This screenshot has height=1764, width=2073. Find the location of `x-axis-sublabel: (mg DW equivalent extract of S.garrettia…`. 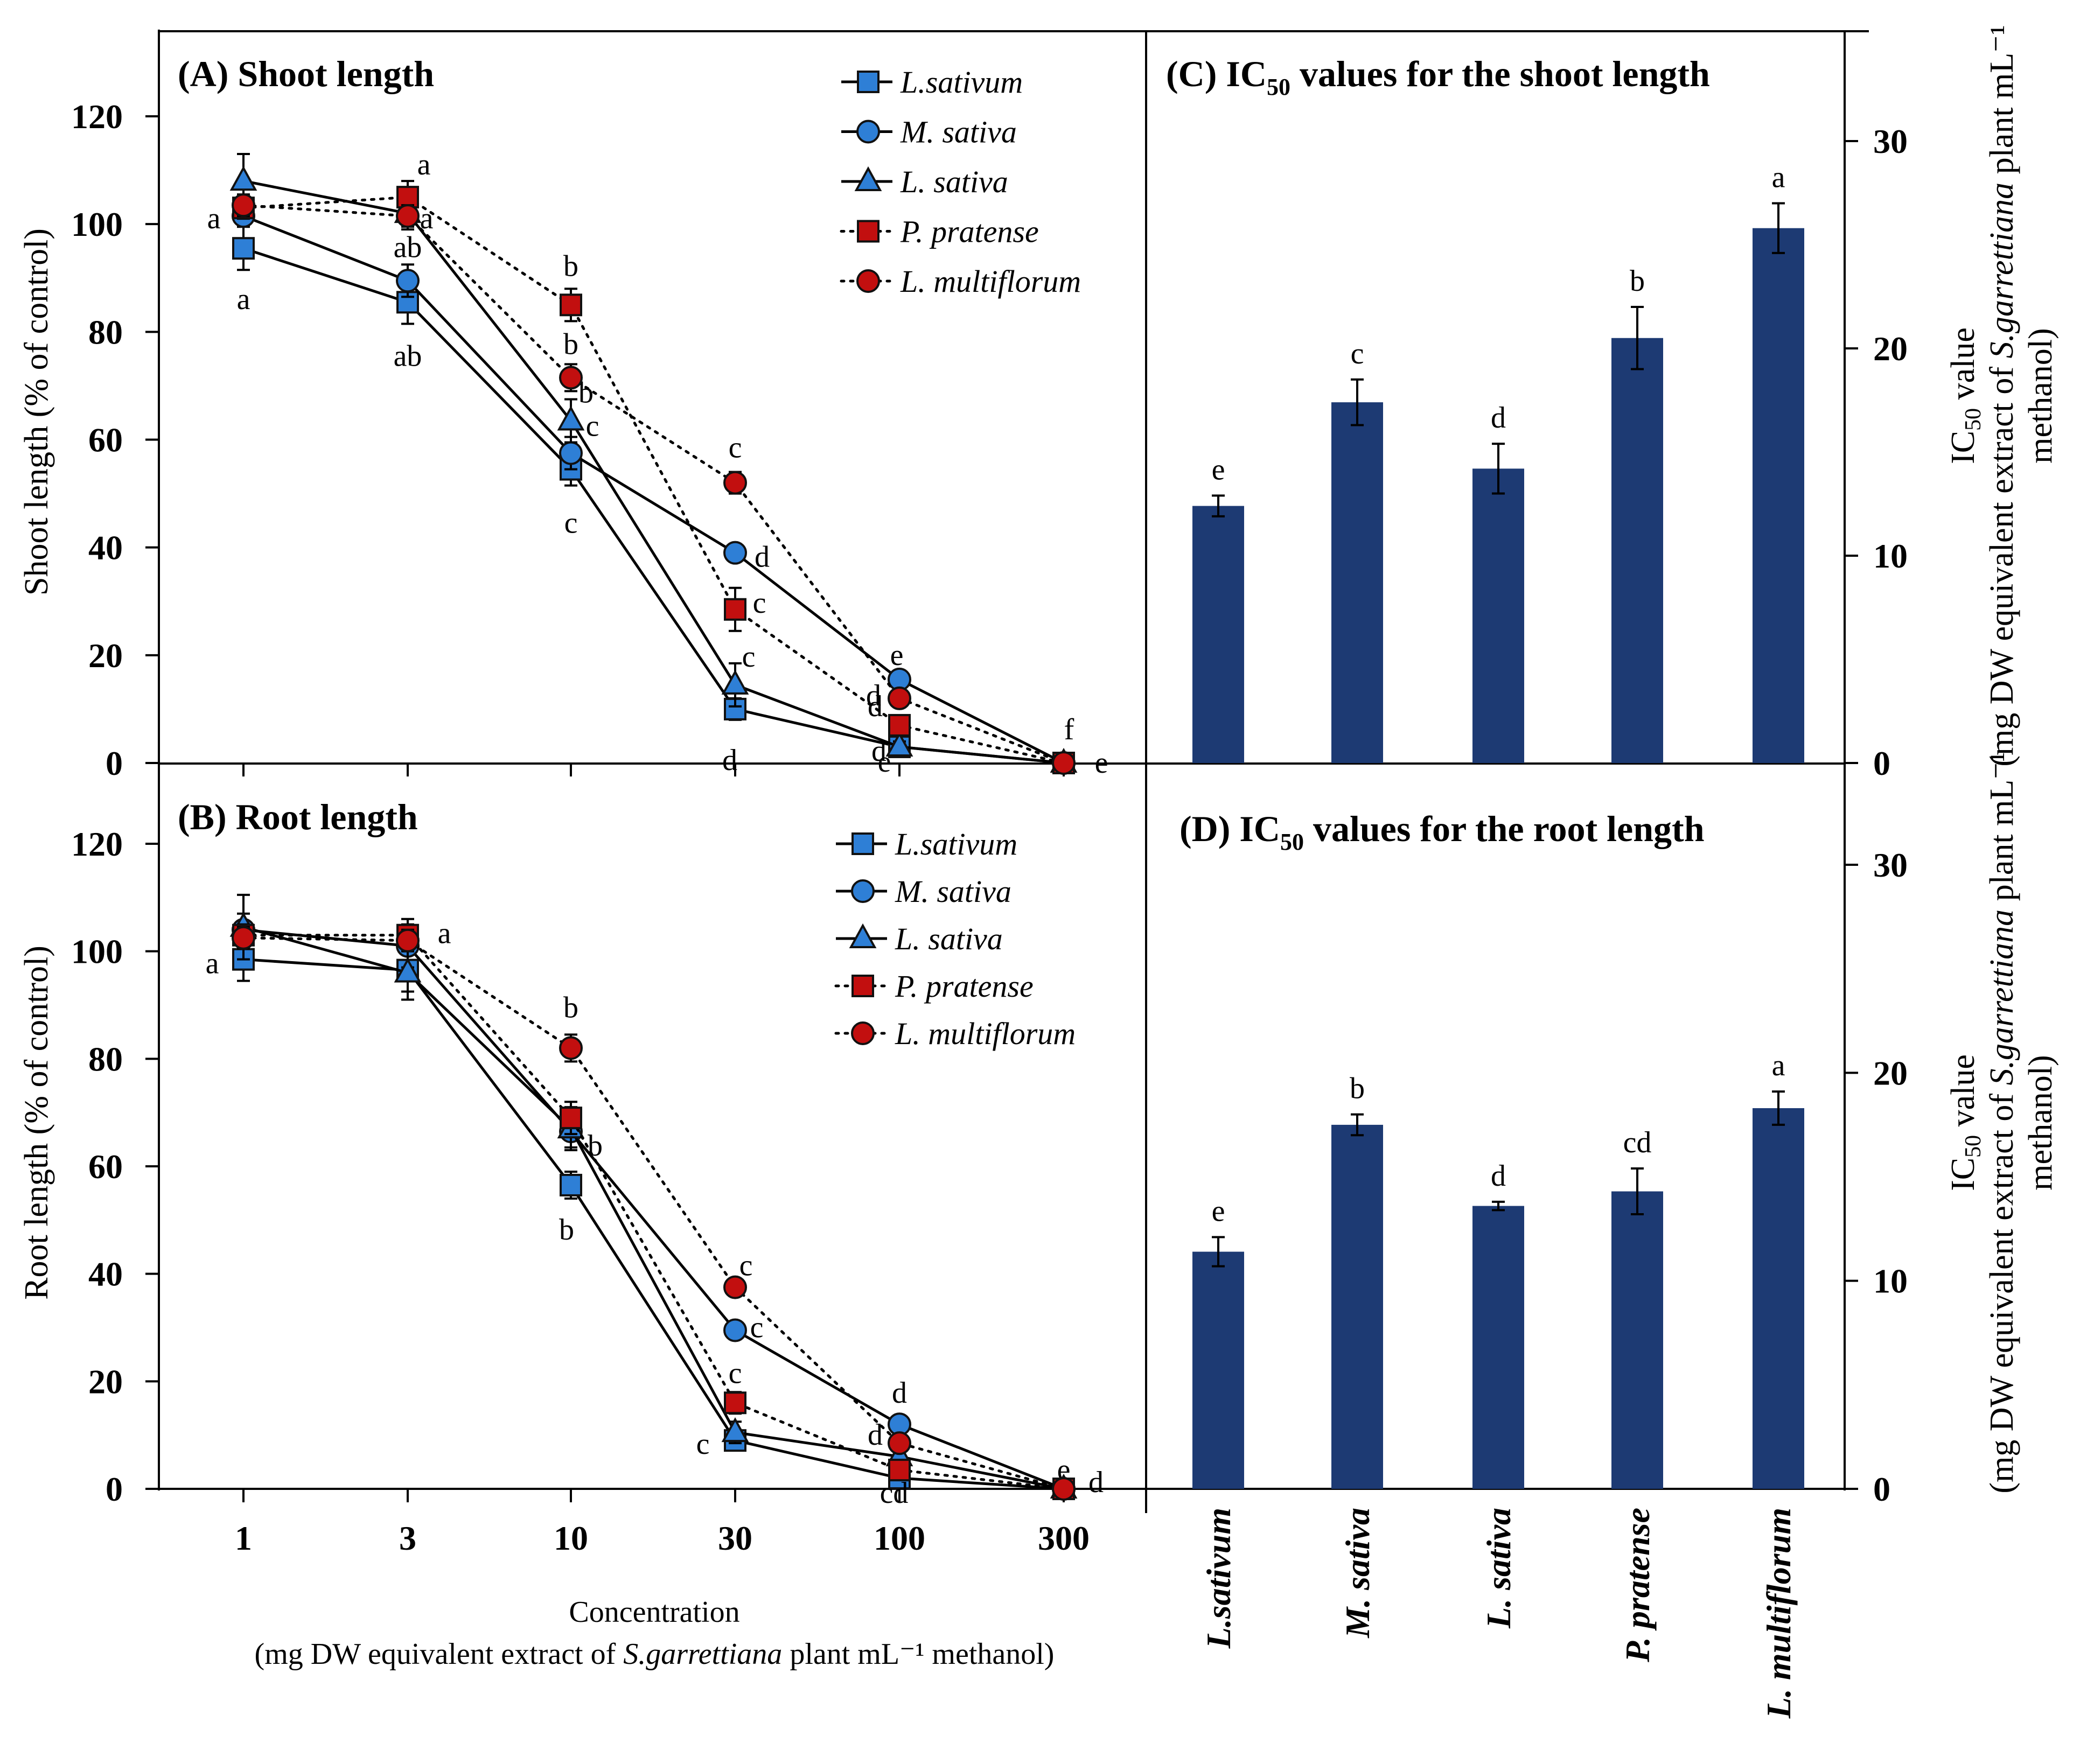

x-axis-sublabel: (mg DW equivalent extract of S.garrettia… is located at coordinates (655, 1654).